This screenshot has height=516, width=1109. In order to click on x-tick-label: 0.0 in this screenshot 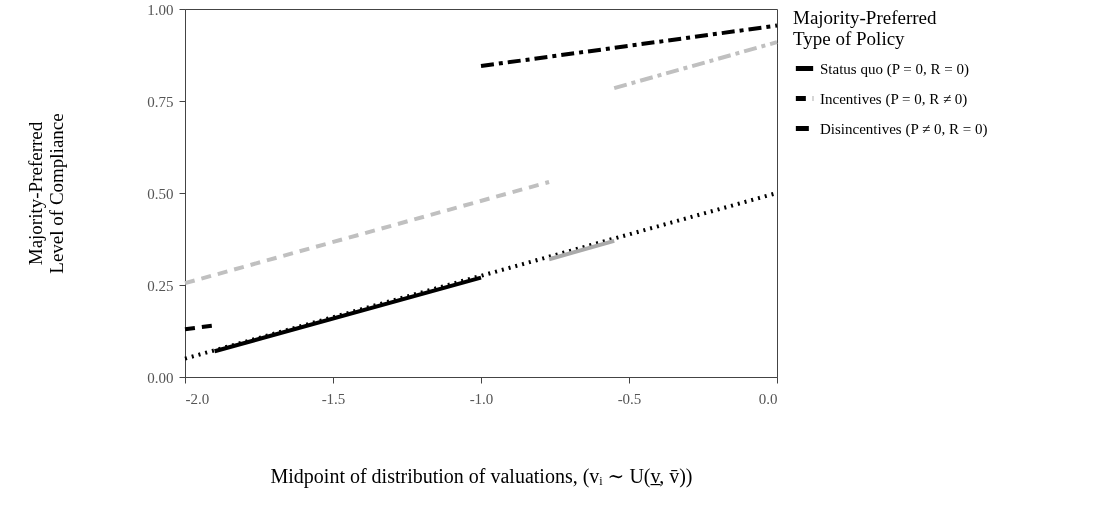, I will do `click(768, 398)`.